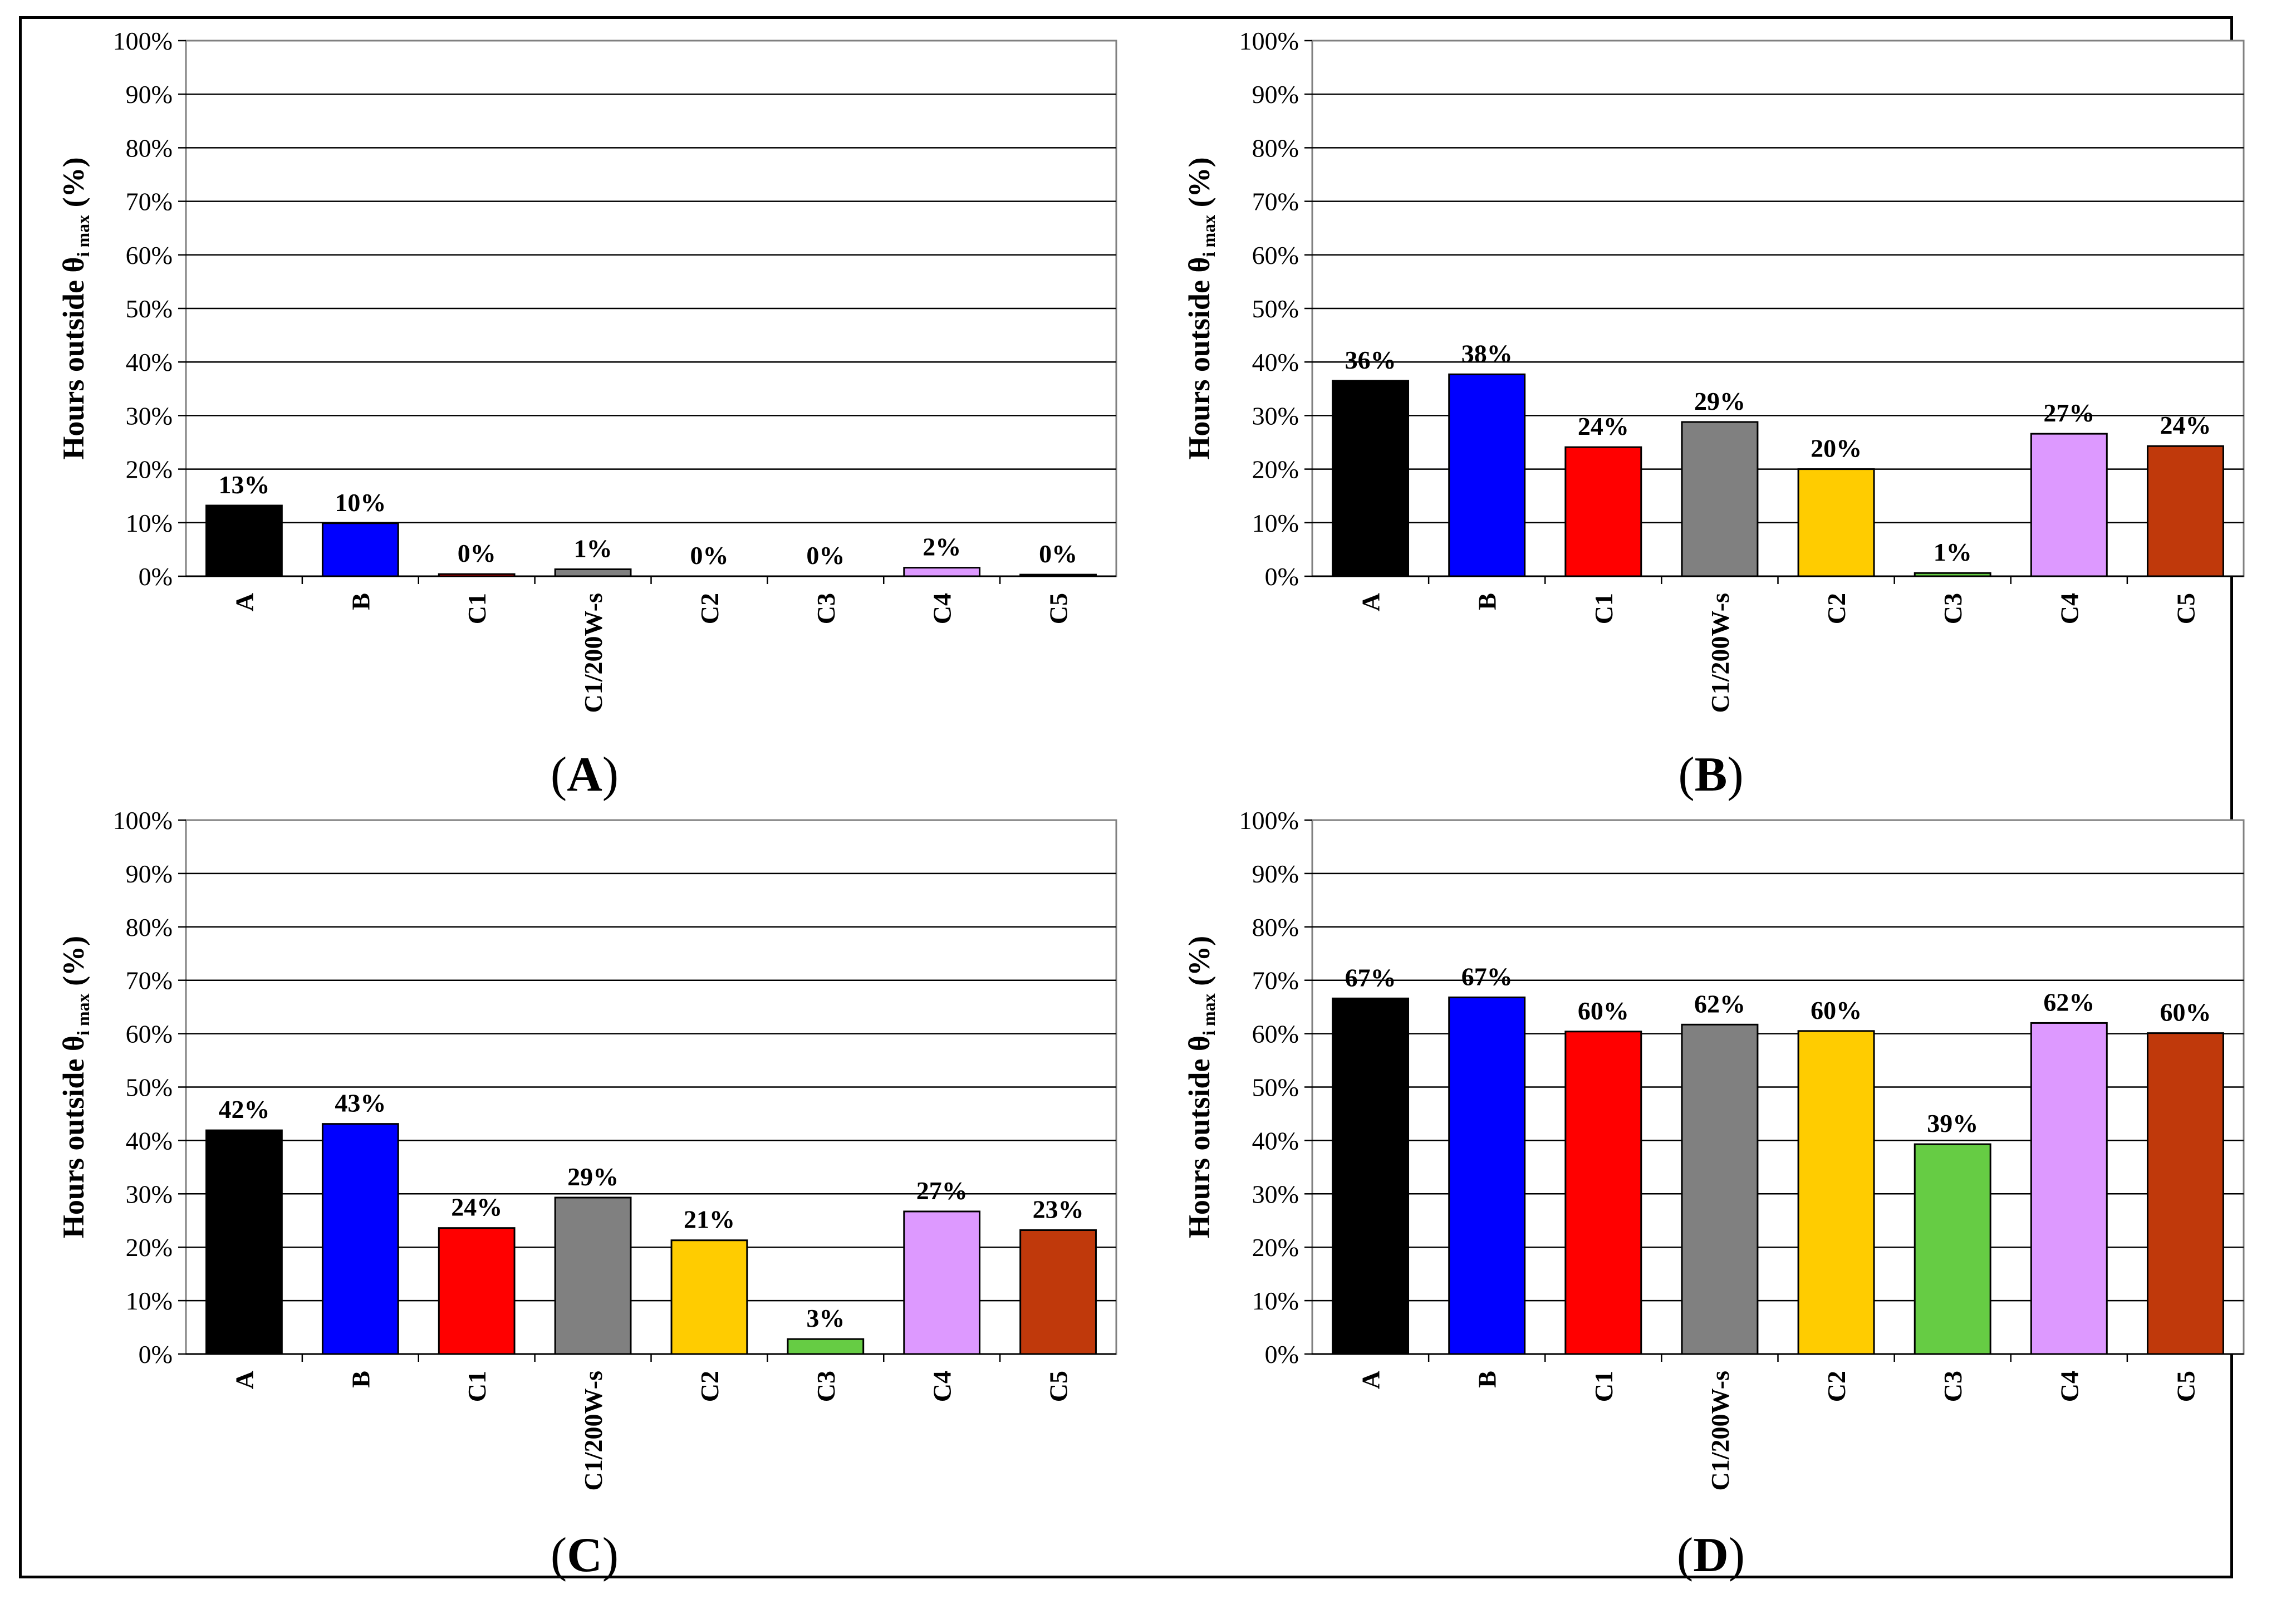 This screenshot has height=1604, width=2296. I want to click on data-label: 1%, so click(593, 548).